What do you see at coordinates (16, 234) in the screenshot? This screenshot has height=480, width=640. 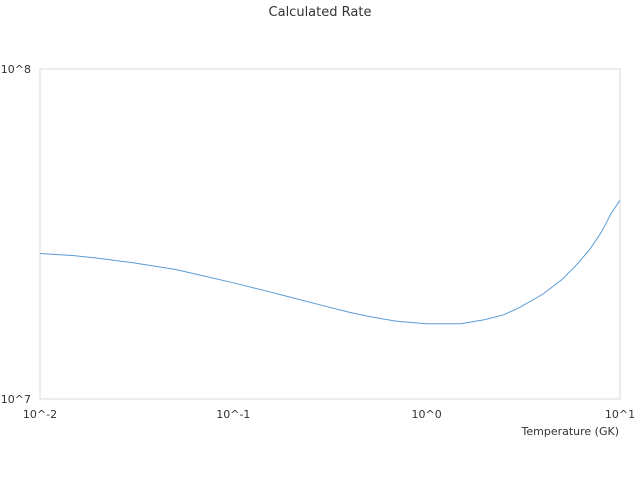 I see `y-axis-tick-labels: 10^7 10^8` at bounding box center [16, 234].